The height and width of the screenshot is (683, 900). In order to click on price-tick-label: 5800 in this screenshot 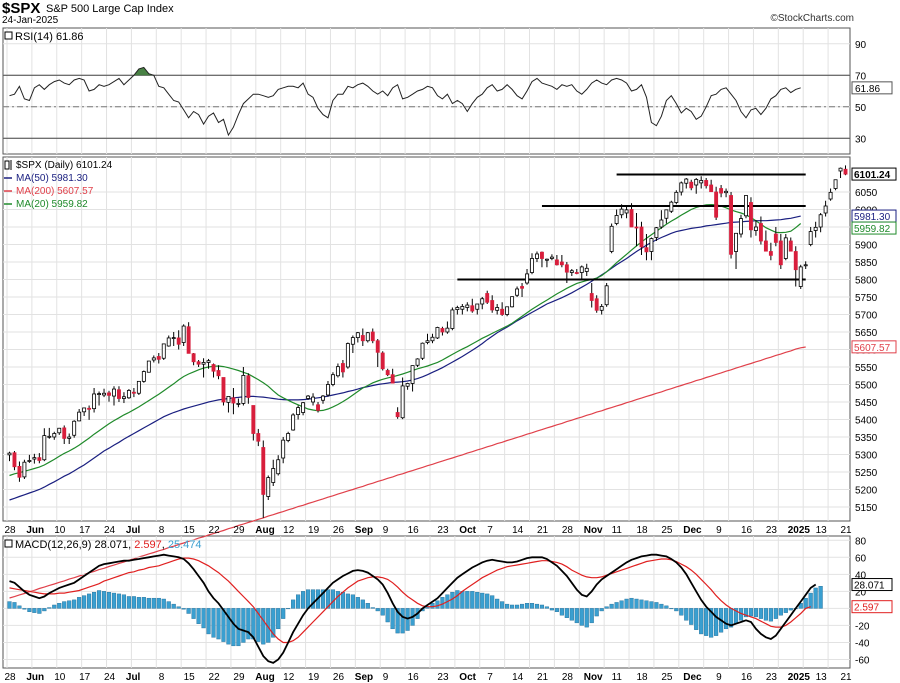, I will do `click(866, 281)`.